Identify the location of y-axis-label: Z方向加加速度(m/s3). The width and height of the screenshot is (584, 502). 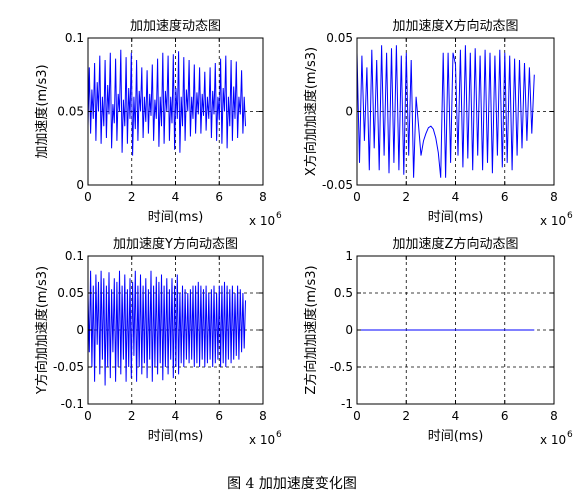
(311, 329).